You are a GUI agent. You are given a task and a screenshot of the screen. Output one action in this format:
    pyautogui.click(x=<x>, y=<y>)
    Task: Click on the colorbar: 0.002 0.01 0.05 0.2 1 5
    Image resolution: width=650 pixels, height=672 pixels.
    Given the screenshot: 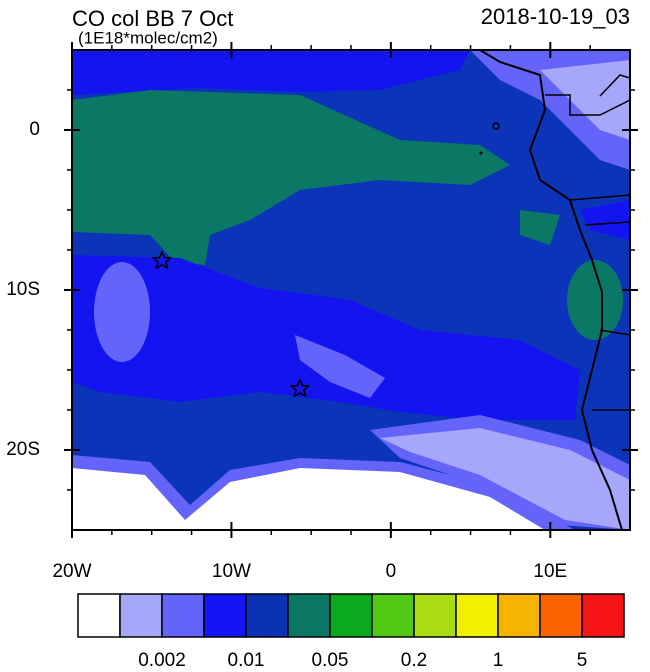 What is the action you would take?
    pyautogui.click(x=351, y=632)
    